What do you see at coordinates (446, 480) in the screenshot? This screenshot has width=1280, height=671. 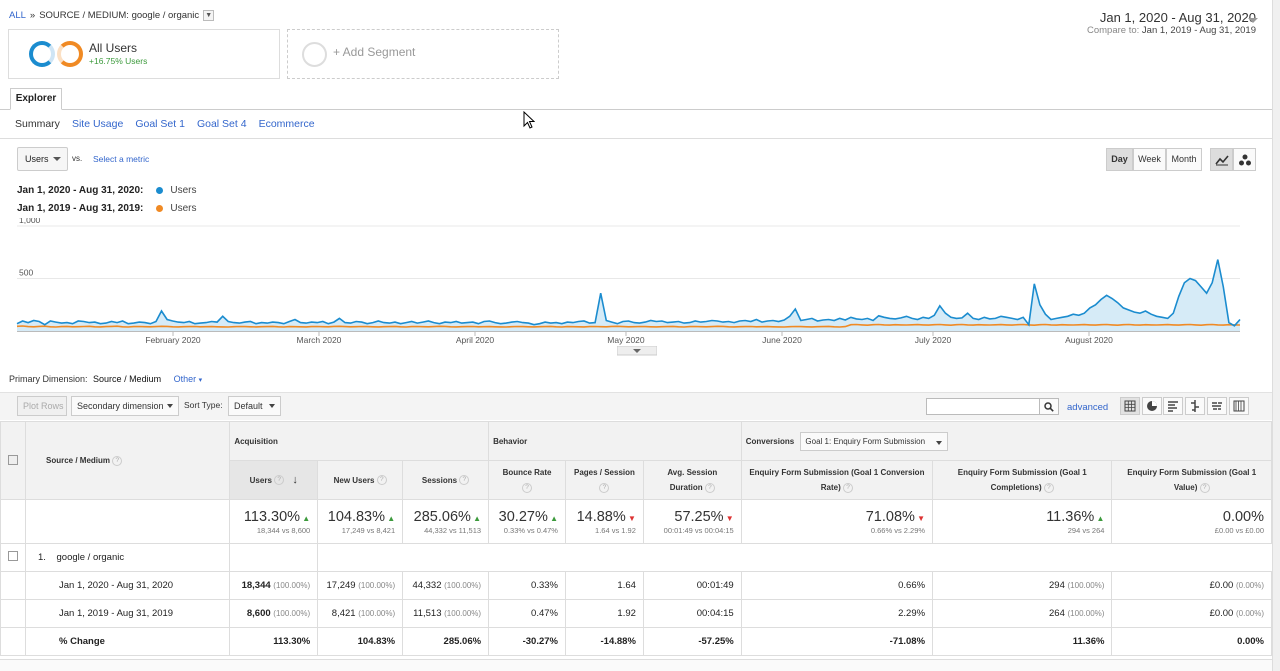 I see `col-header-sessions: Sessions ?` at bounding box center [446, 480].